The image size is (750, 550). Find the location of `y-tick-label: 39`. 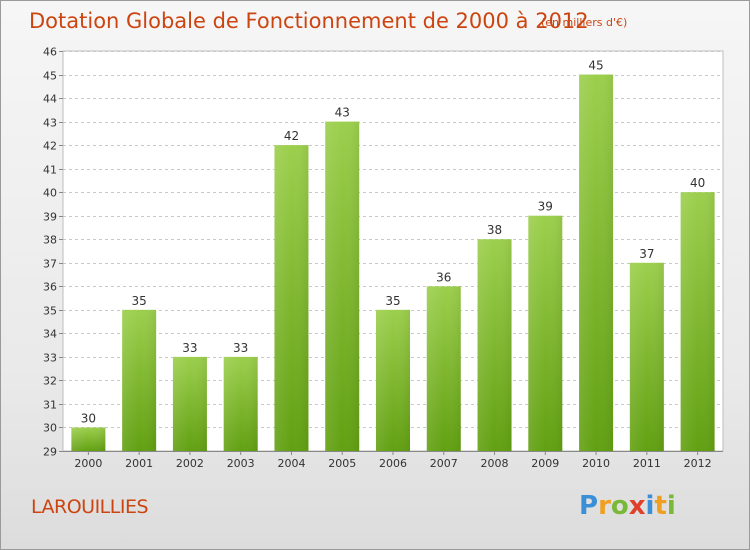

y-tick-label: 39 is located at coordinates (50, 217).